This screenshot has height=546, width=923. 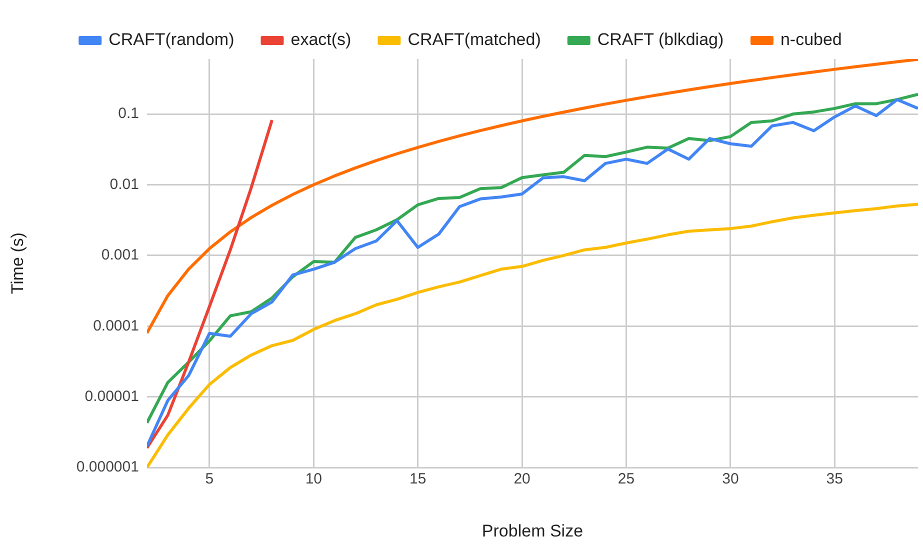 I want to click on y-tick-label: 0.00001, so click(x=111, y=397).